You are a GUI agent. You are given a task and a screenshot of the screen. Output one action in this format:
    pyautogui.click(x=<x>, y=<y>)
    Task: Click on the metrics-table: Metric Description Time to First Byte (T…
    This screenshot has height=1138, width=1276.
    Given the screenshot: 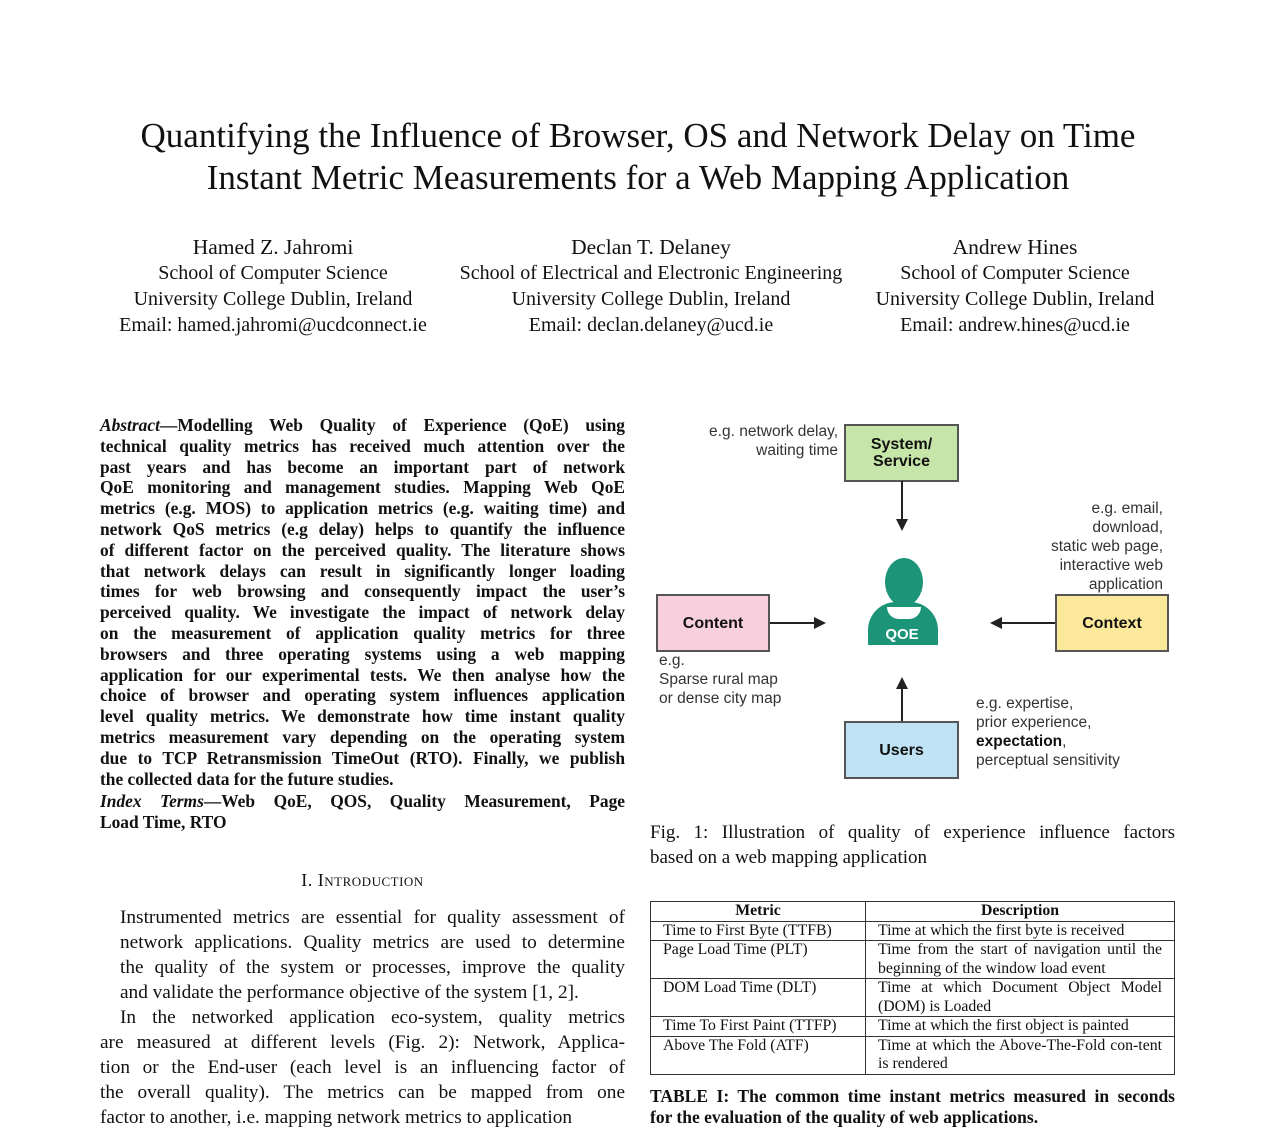 What is the action you would take?
    pyautogui.click(x=912, y=988)
    